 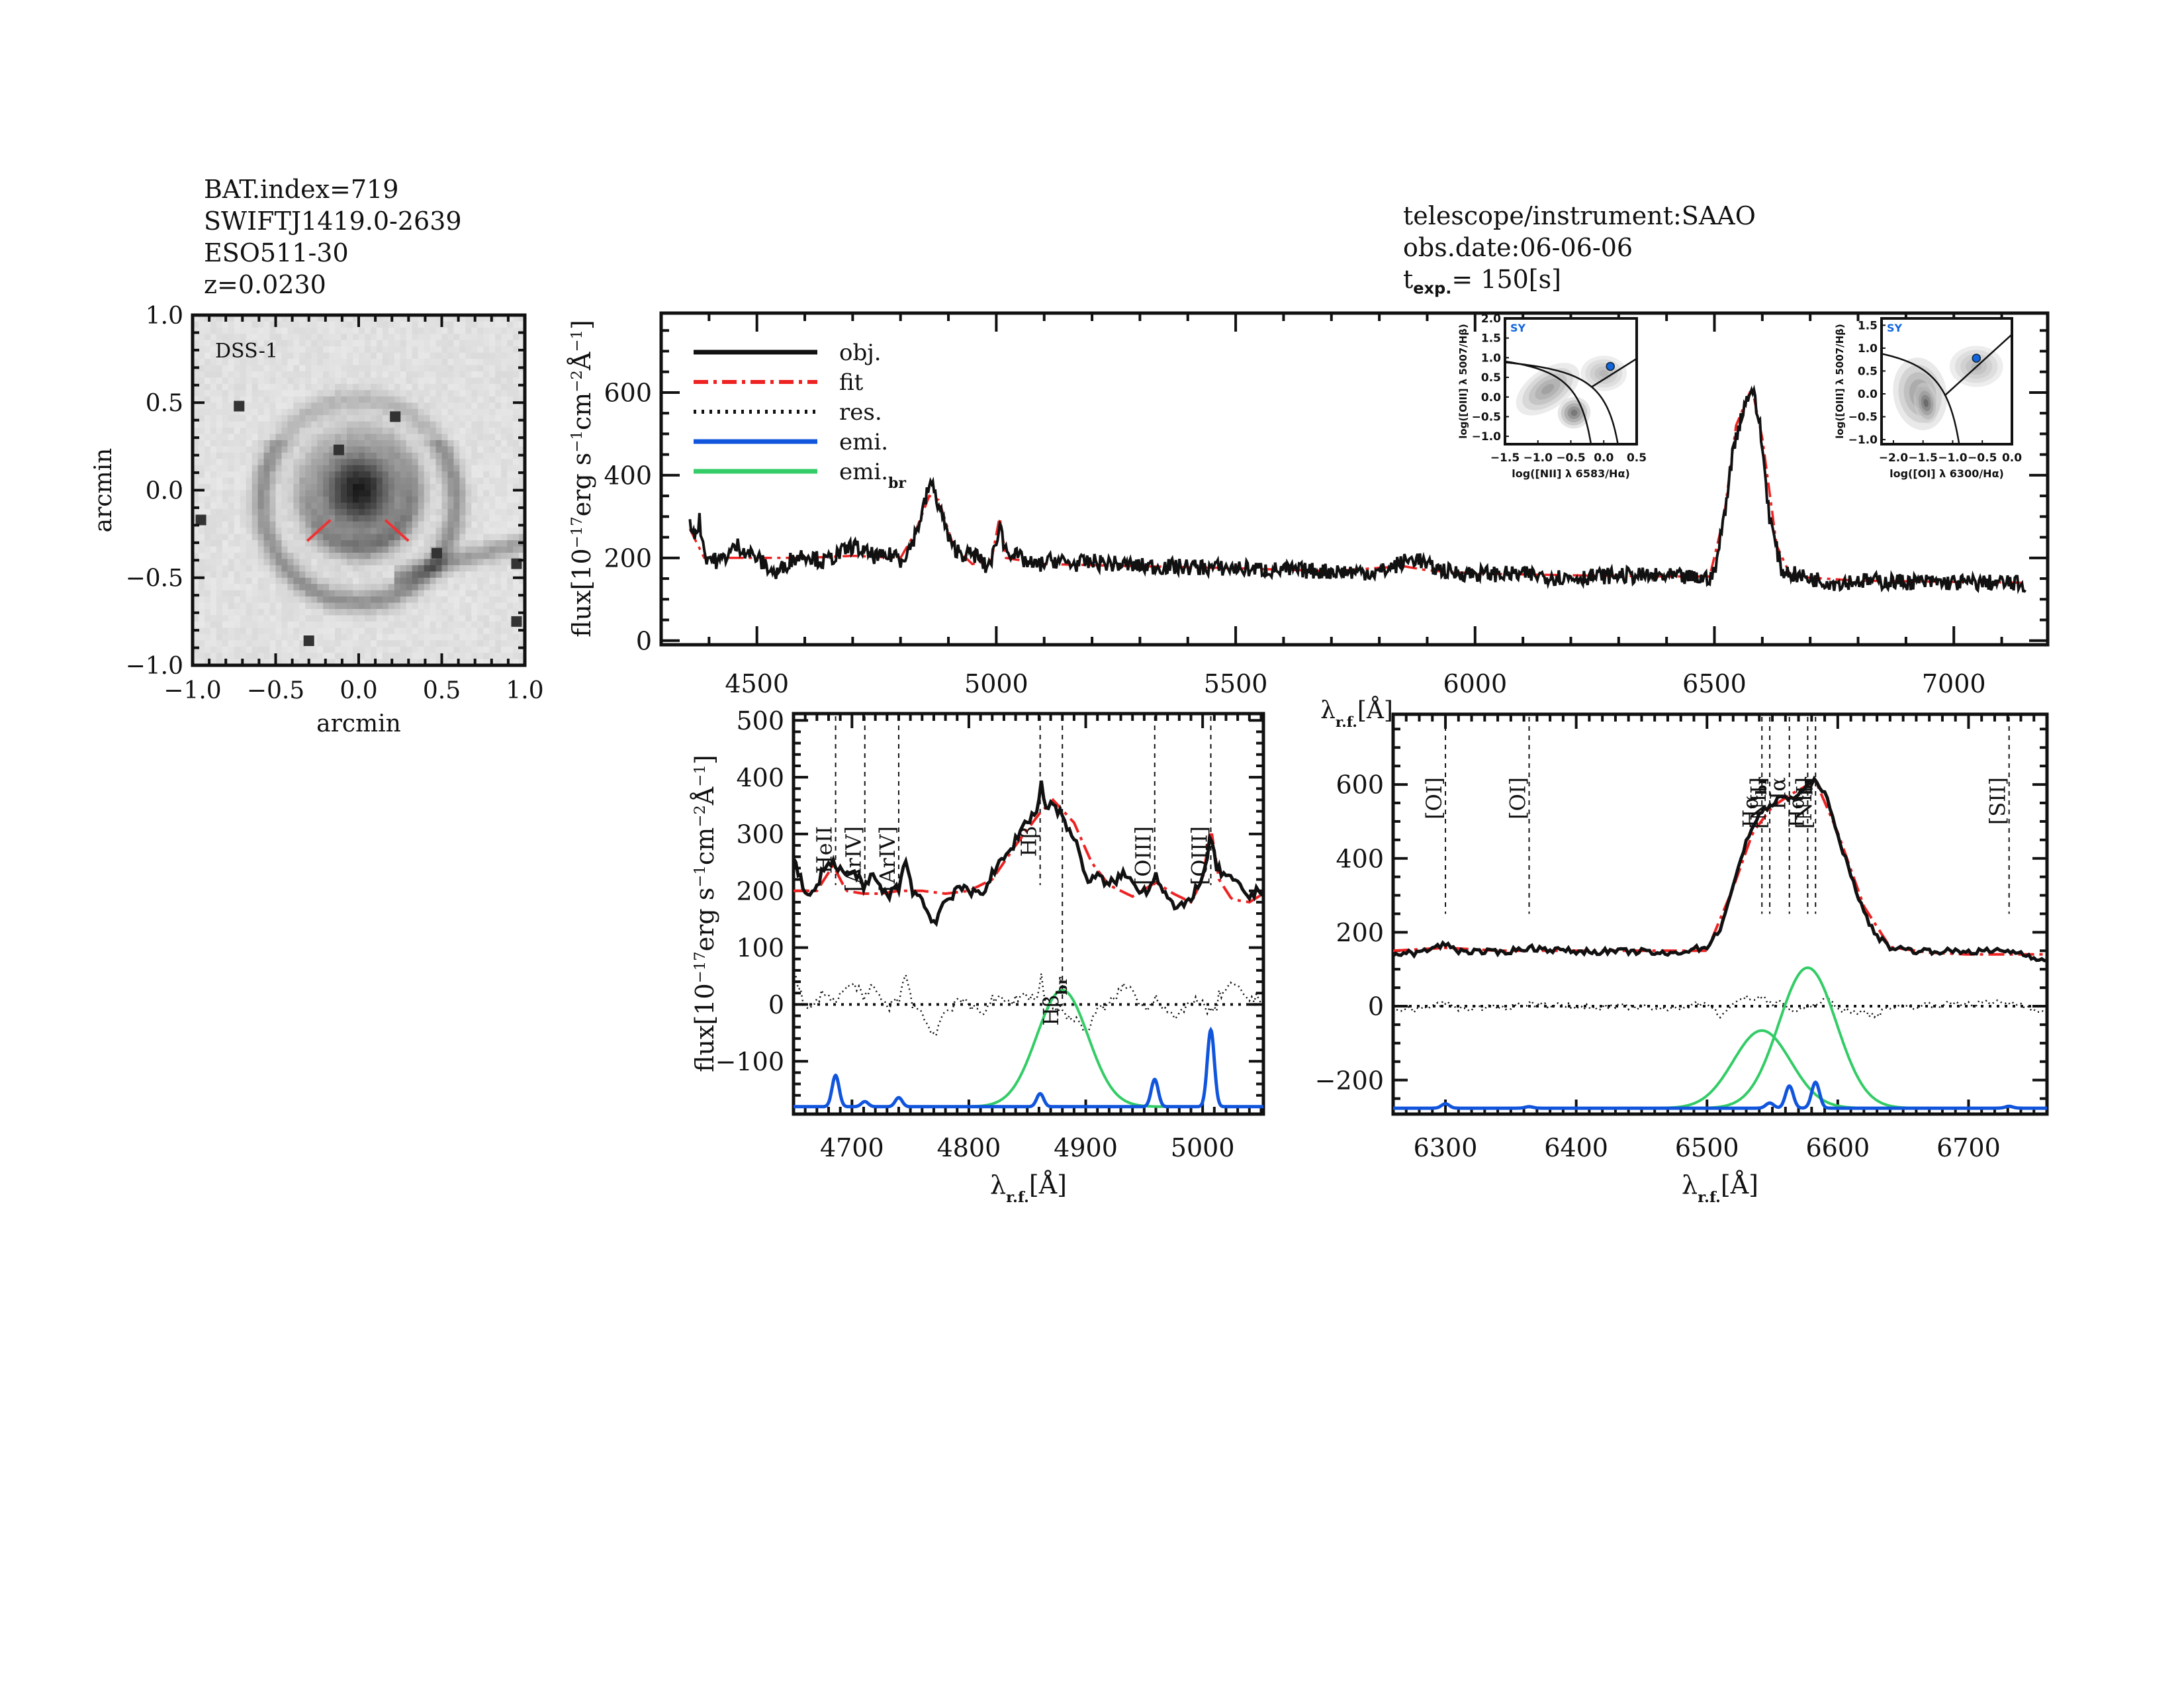 I want to click on plot-frame, so click(x=1028, y=914).